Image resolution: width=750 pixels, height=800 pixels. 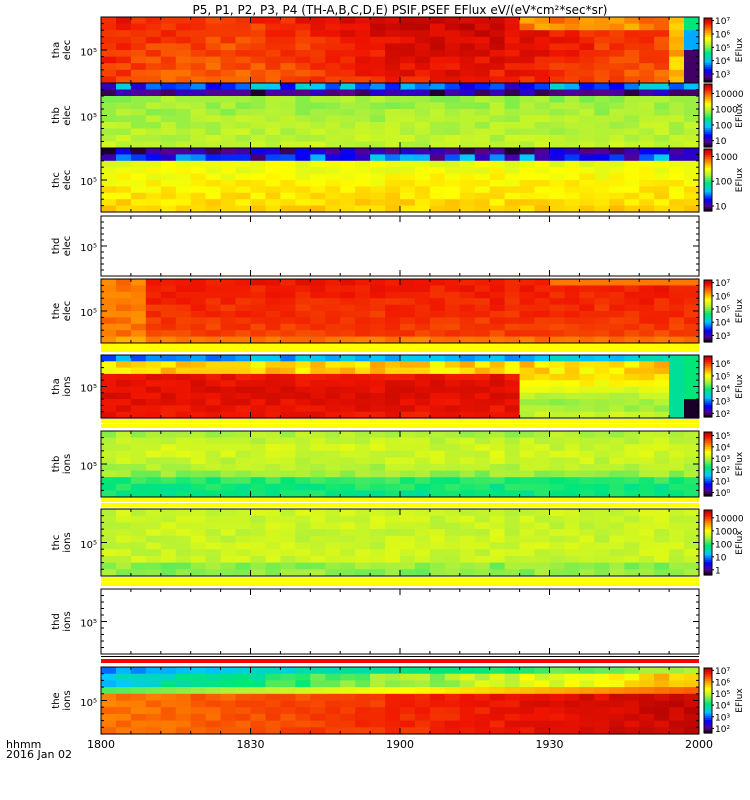 I want to click on colorbar-tick-label: 10, so click(x=721, y=208).